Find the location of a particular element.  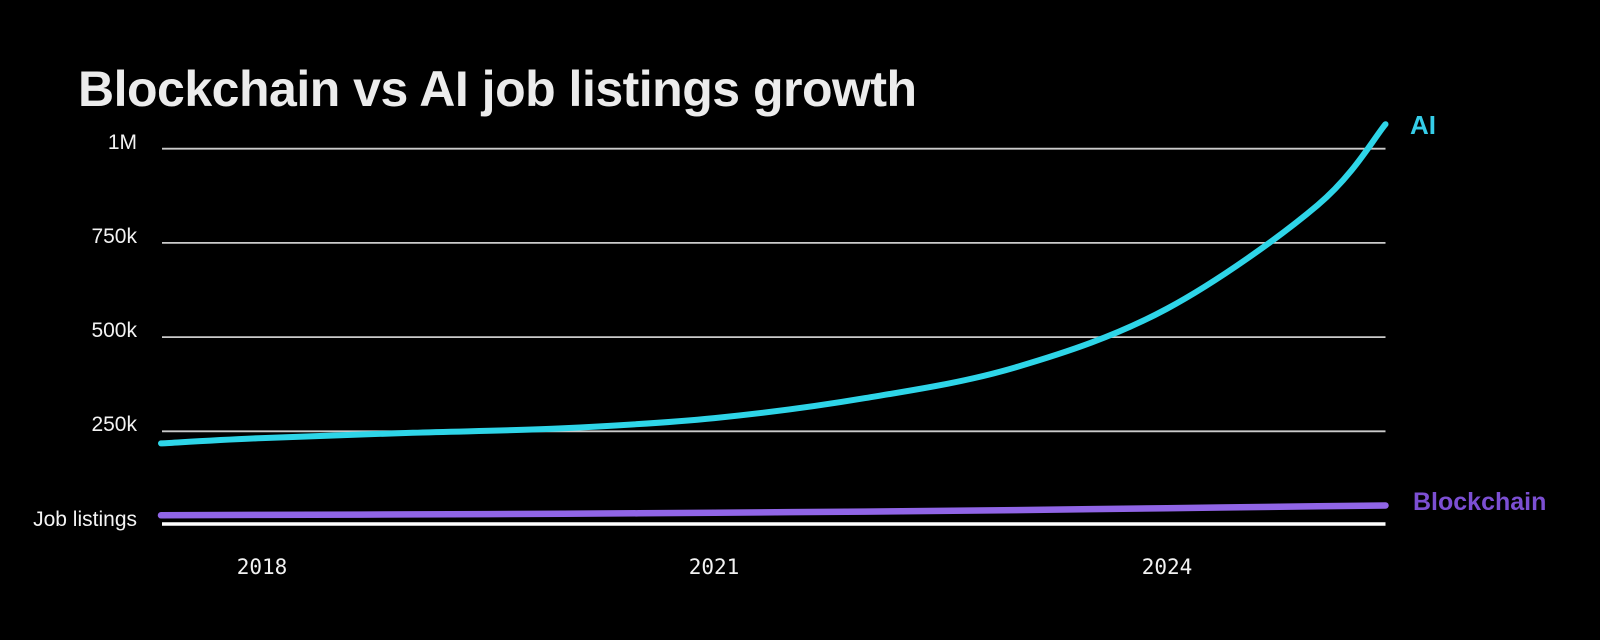

y-axis-caption: Job listings is located at coordinates (85, 519).